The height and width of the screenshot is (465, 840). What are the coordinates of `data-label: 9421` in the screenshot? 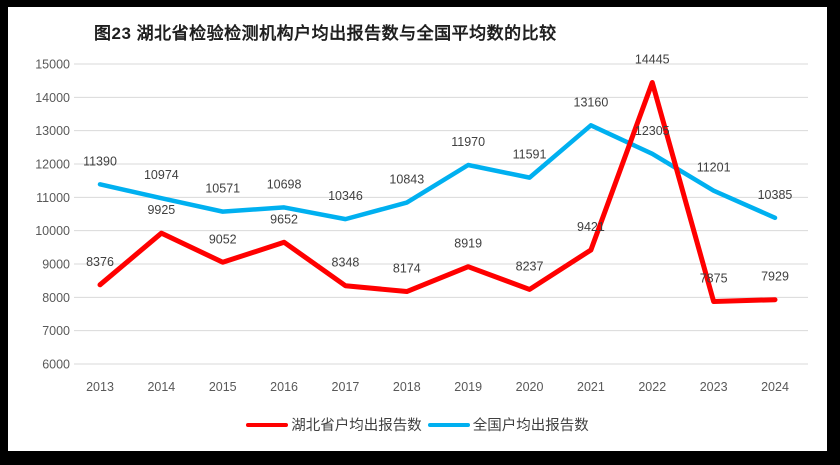 It's located at (591, 227).